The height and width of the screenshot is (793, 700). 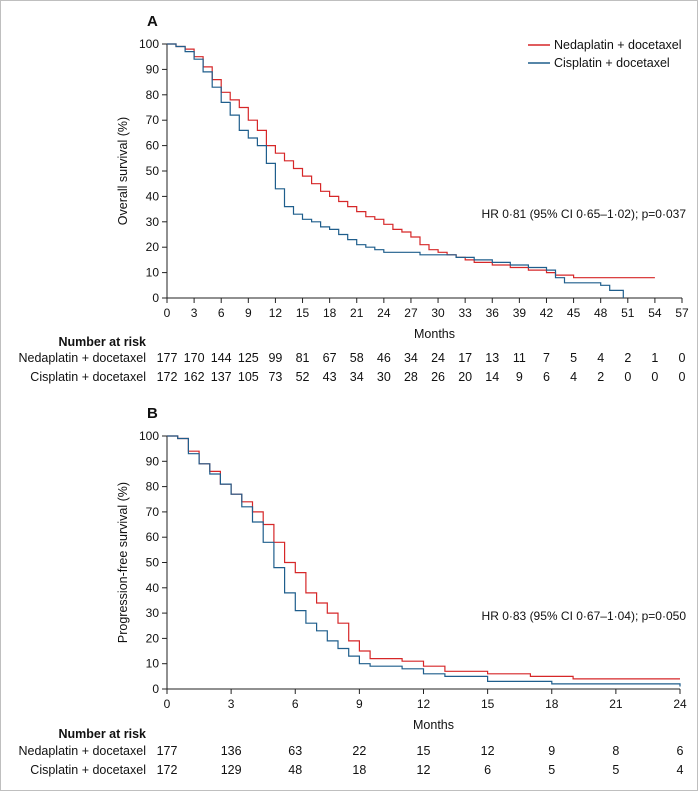 I want to click on y-tick-label: 70, so click(x=153, y=512).